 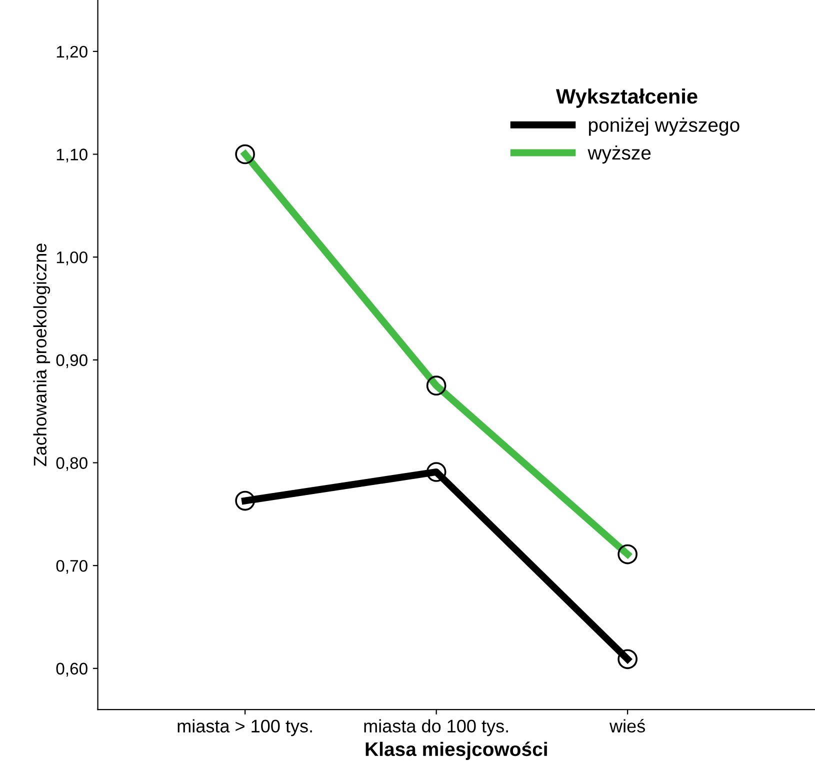 What do you see at coordinates (72, 155) in the screenshot?
I see `y-tick-label: 1,10` at bounding box center [72, 155].